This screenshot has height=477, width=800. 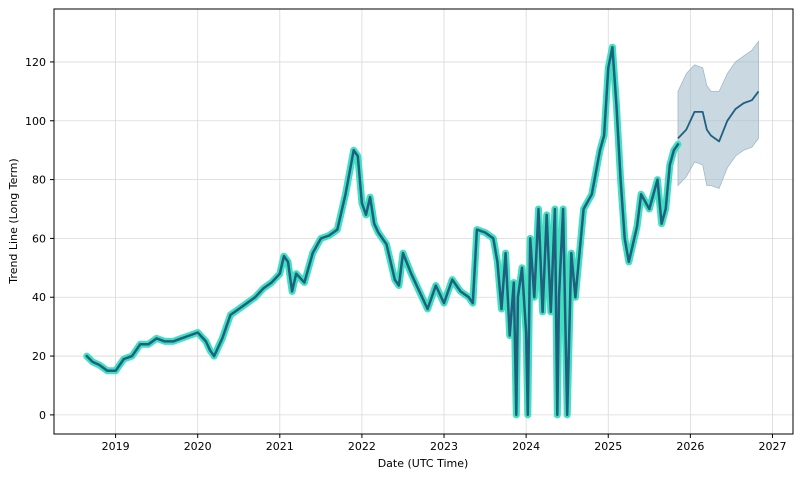 What do you see at coordinates (198, 446) in the screenshot?
I see `x-tick-label: 2020` at bounding box center [198, 446].